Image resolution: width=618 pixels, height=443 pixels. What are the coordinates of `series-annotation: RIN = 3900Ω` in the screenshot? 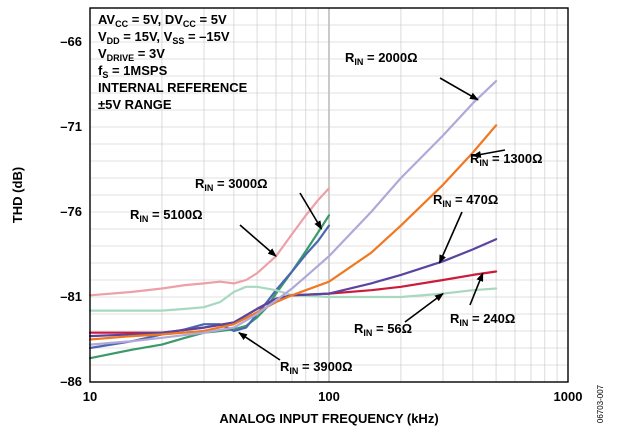 It's located at (316, 367).